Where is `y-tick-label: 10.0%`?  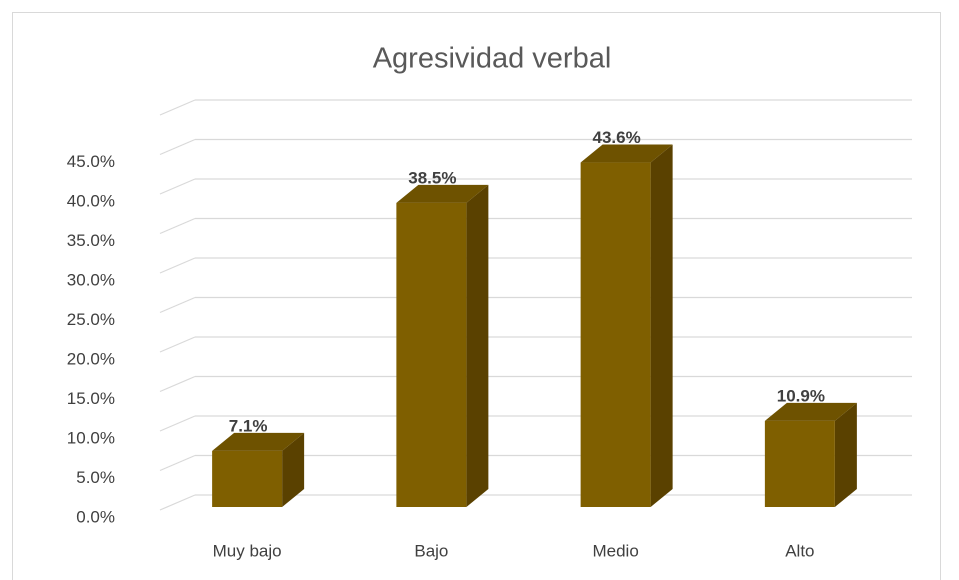 y-tick-label: 10.0% is located at coordinates (91, 437).